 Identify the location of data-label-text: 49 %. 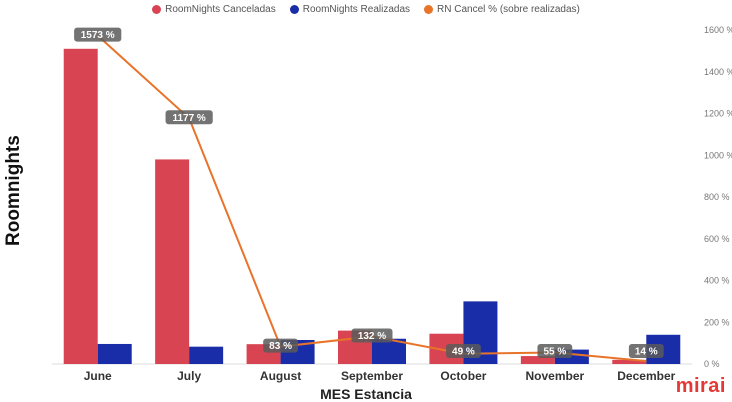
(463, 352).